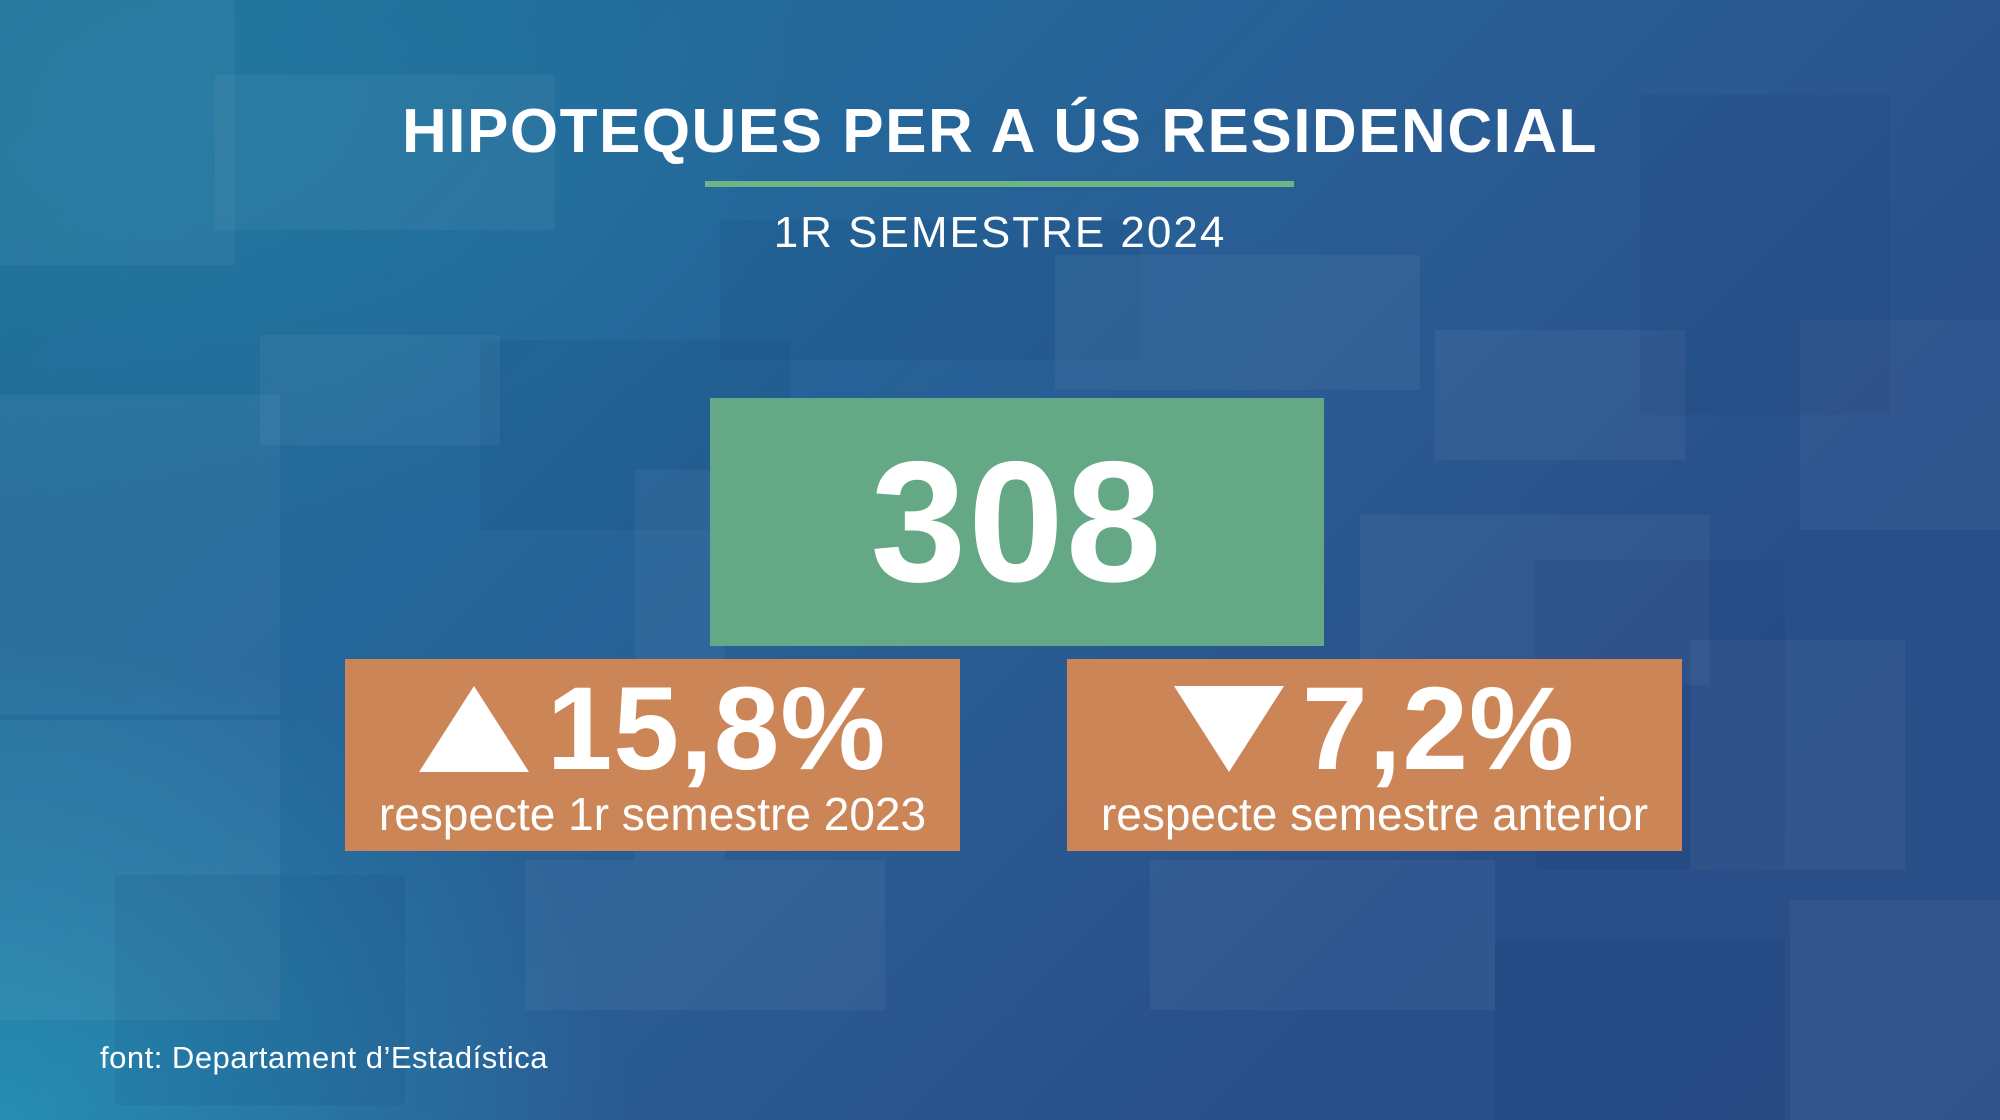 The image size is (2000, 1120). I want to click on semester-change-main: 7,2%, so click(1374, 728).